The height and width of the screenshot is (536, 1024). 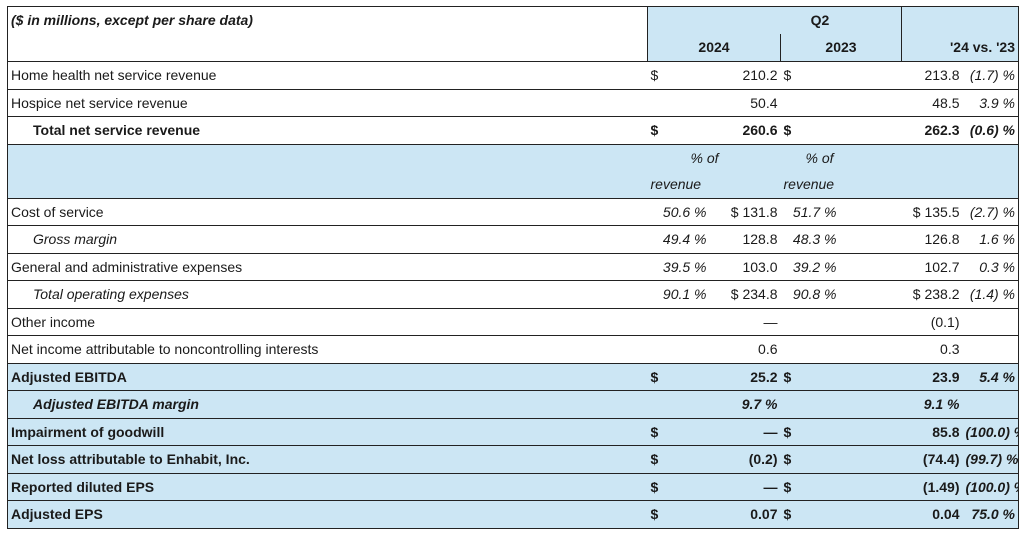 I want to click on row-label: Net loss attributable to Enhabit, Inc., so click(x=327, y=459).